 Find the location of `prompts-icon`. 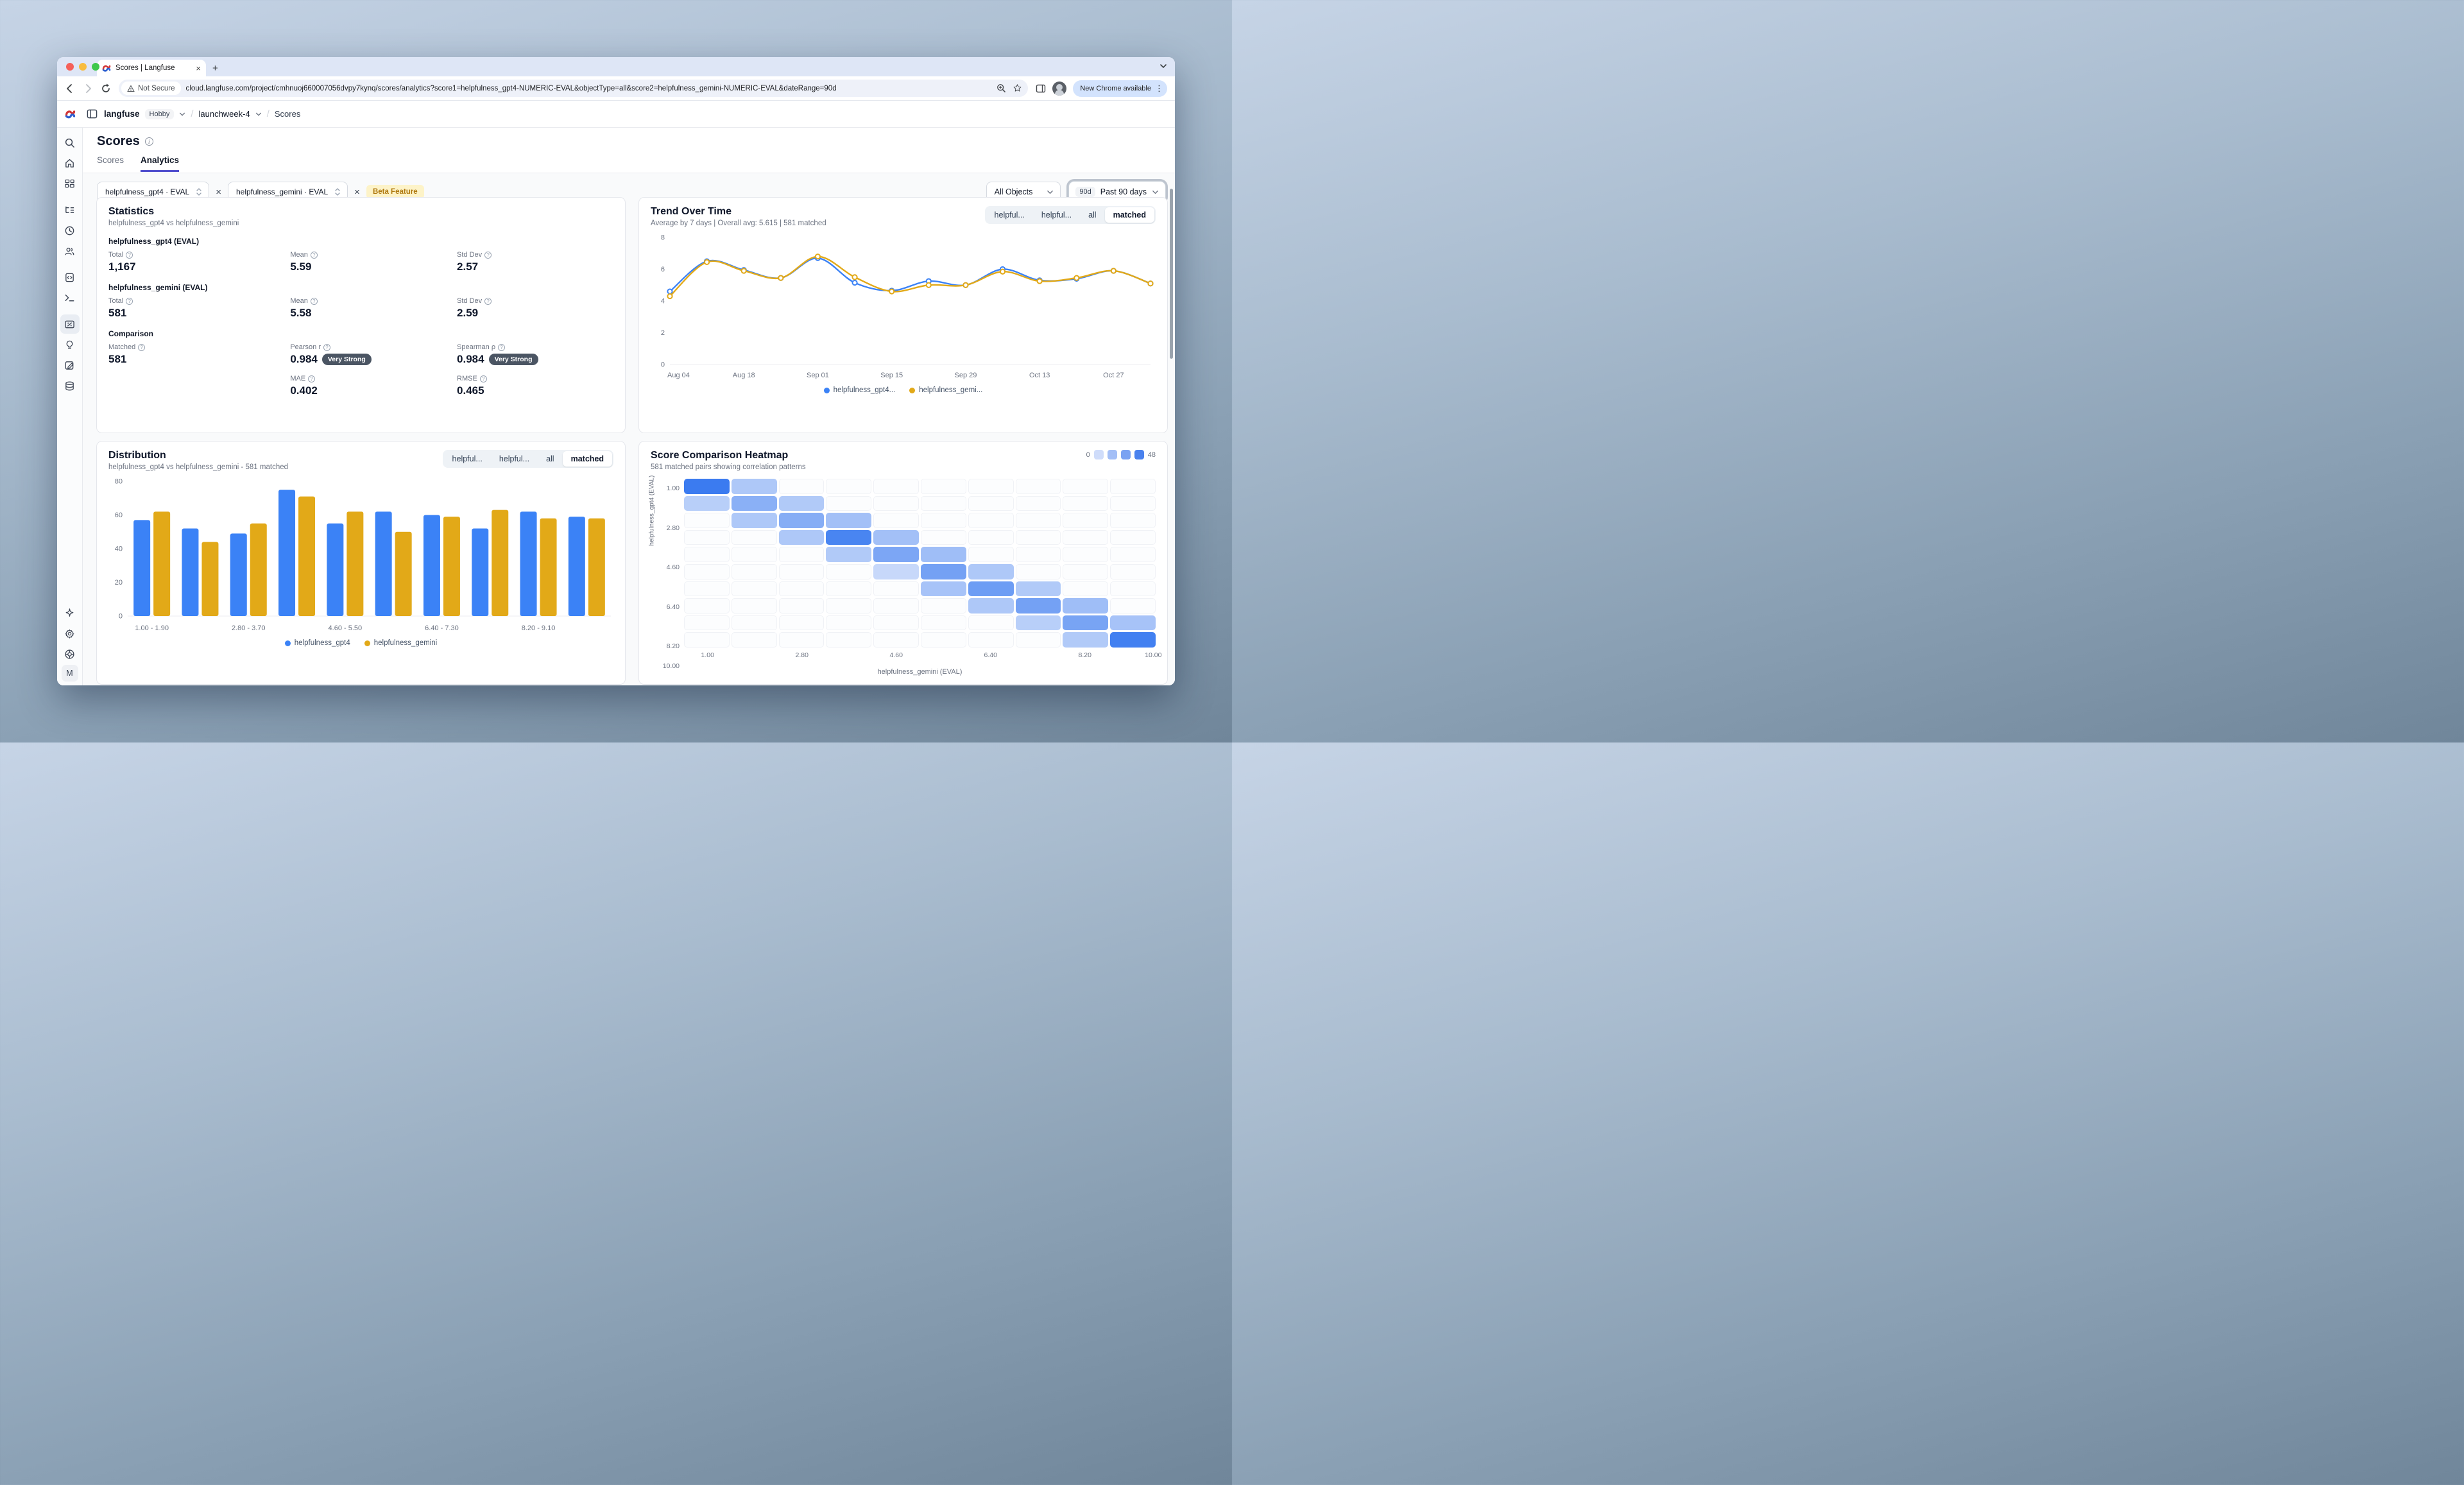

prompts-icon is located at coordinates (70, 277).